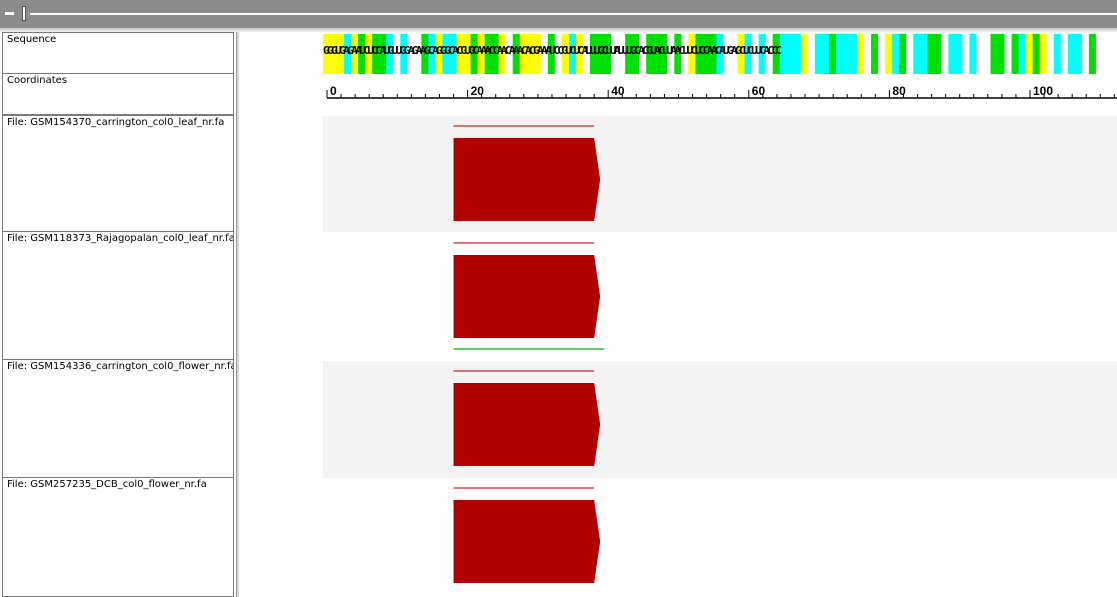 The image size is (1117, 597). I want to click on collapse-button, so click(10, 13).